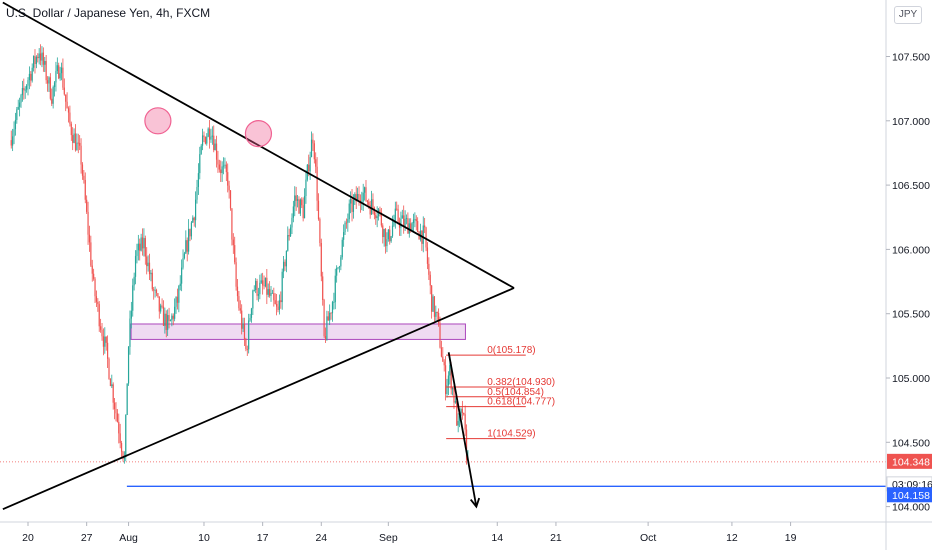 This screenshot has width=932, height=555. I want to click on fib-label: 0.382(104.930), so click(521, 382).